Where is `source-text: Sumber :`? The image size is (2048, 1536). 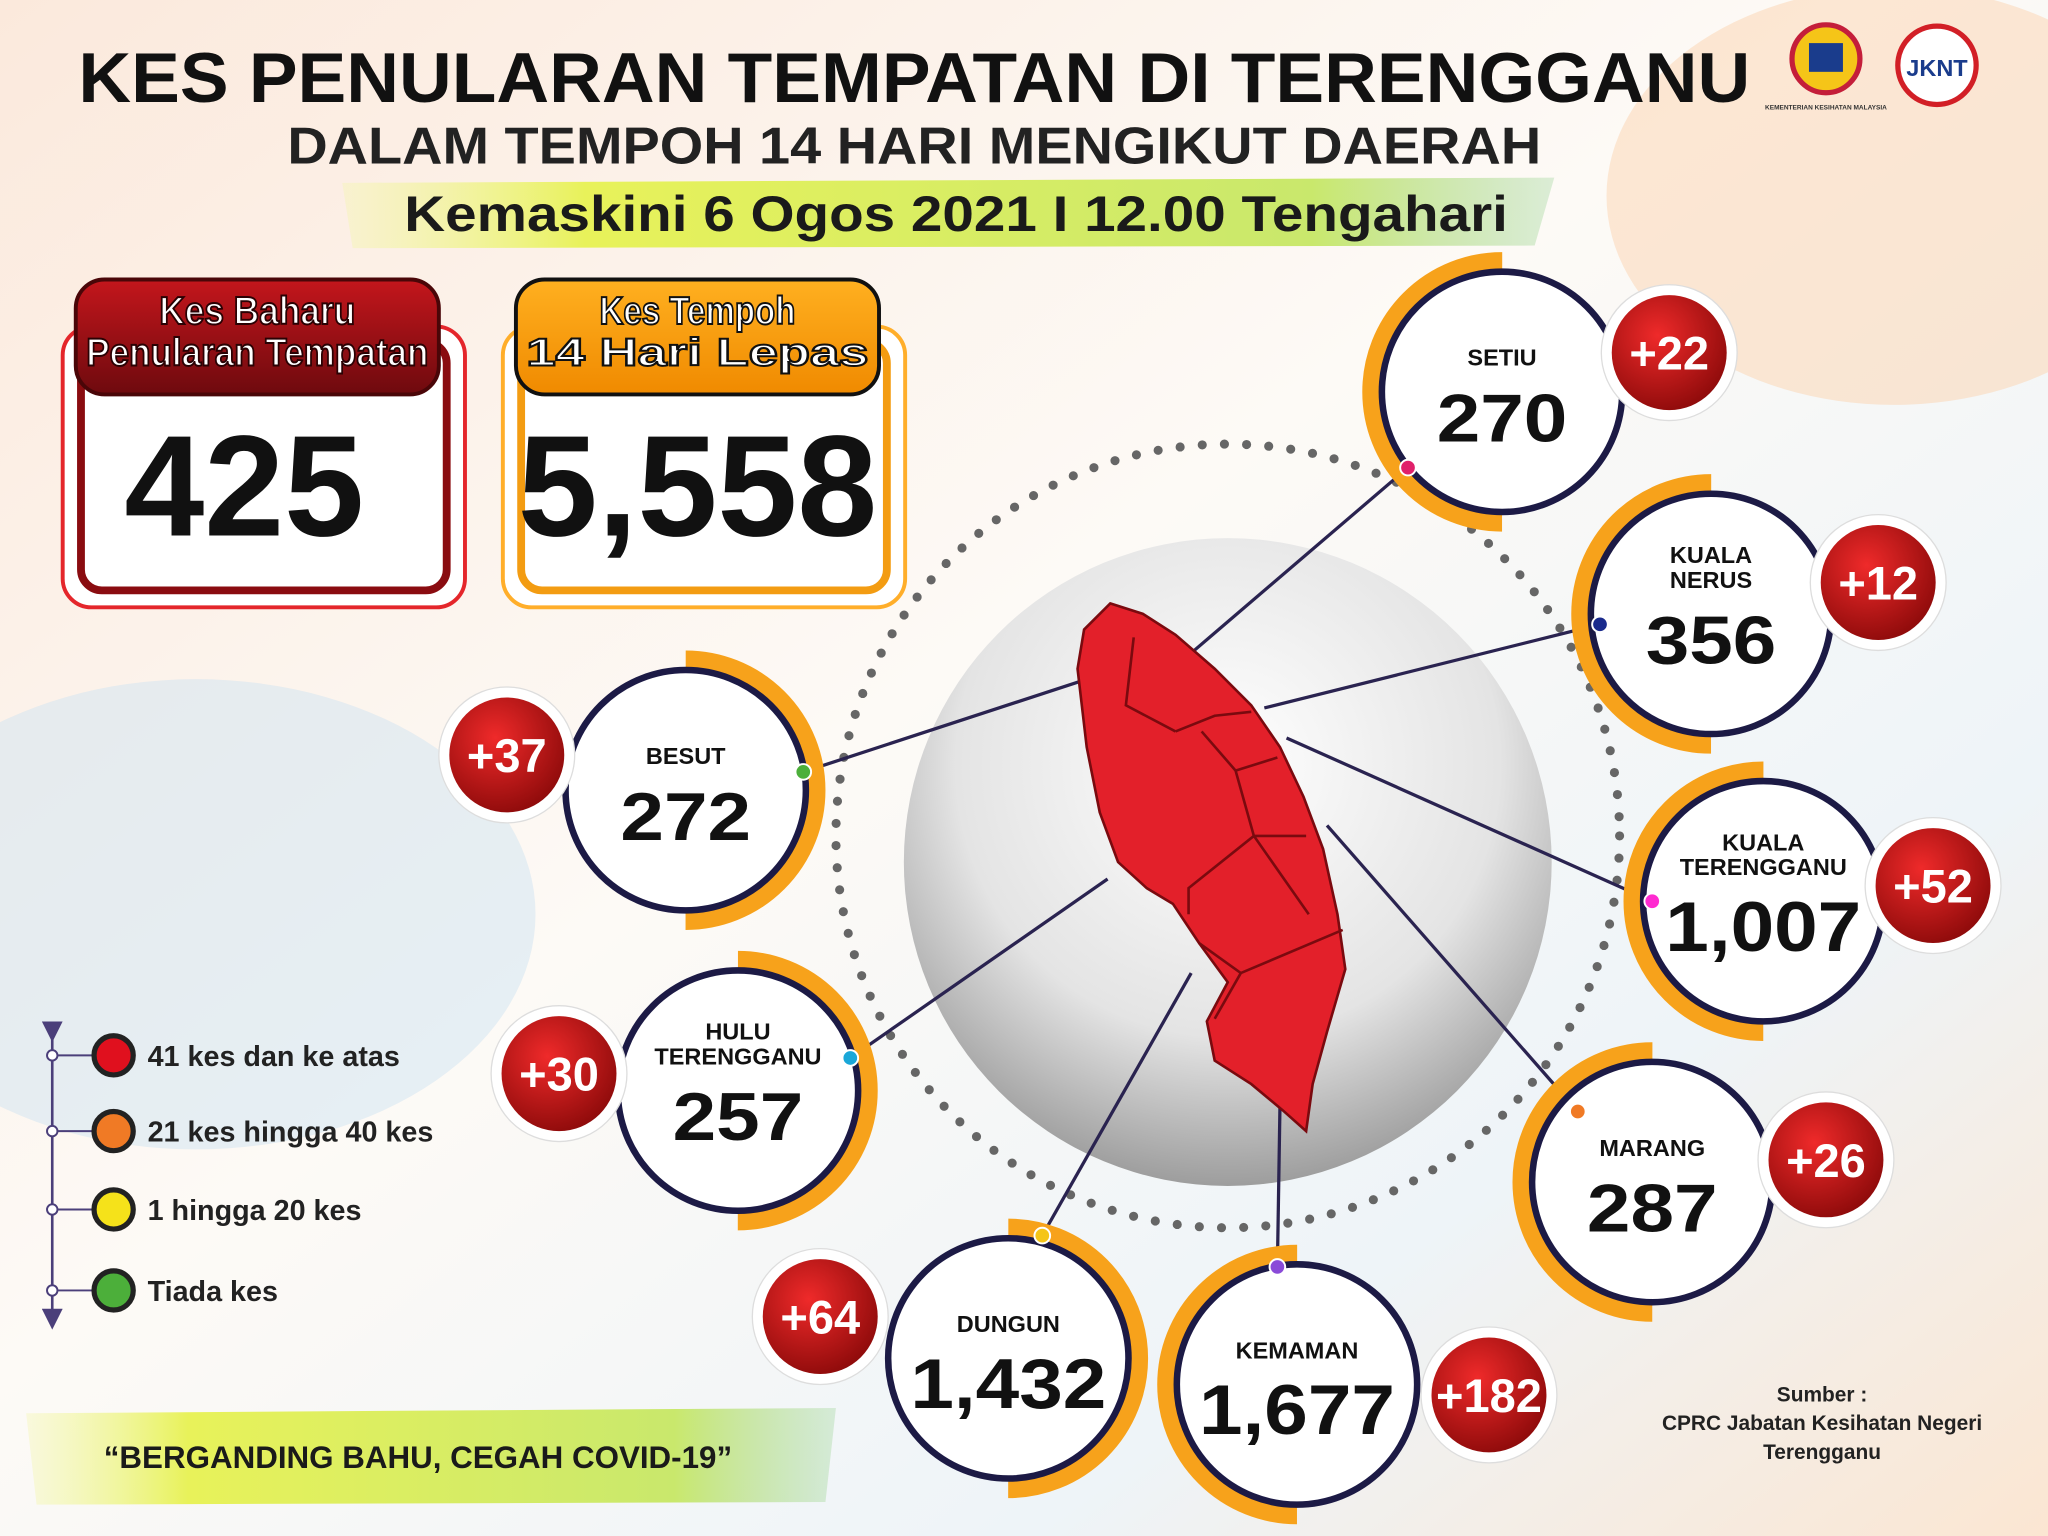 source-text: Sumber : is located at coordinates (1822, 1394).